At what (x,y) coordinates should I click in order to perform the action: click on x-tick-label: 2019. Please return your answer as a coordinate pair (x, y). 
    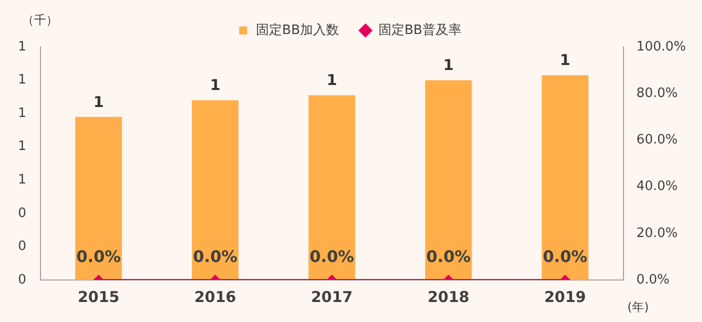
    Looking at the image, I should click on (565, 297).